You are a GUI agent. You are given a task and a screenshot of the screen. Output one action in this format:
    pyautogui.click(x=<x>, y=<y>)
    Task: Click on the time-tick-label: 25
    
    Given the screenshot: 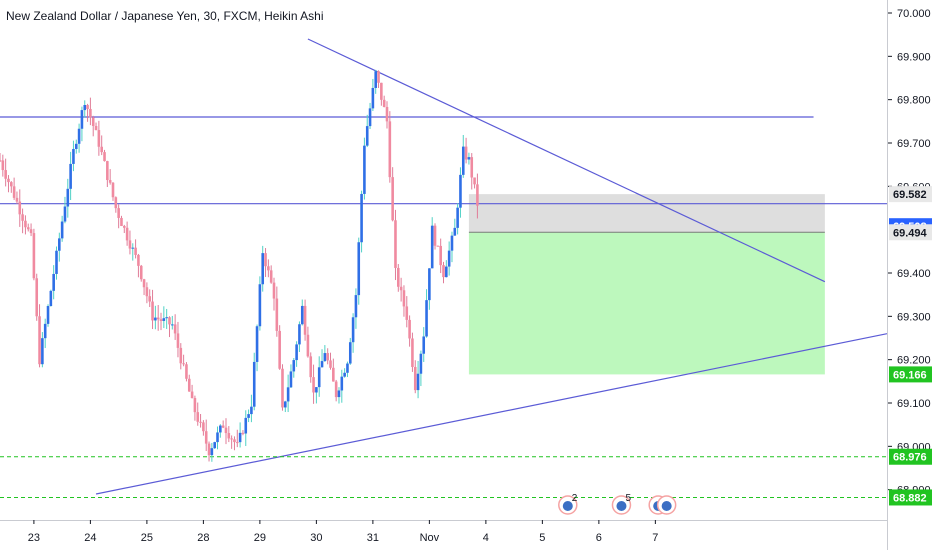 What is the action you would take?
    pyautogui.click(x=147, y=538)
    